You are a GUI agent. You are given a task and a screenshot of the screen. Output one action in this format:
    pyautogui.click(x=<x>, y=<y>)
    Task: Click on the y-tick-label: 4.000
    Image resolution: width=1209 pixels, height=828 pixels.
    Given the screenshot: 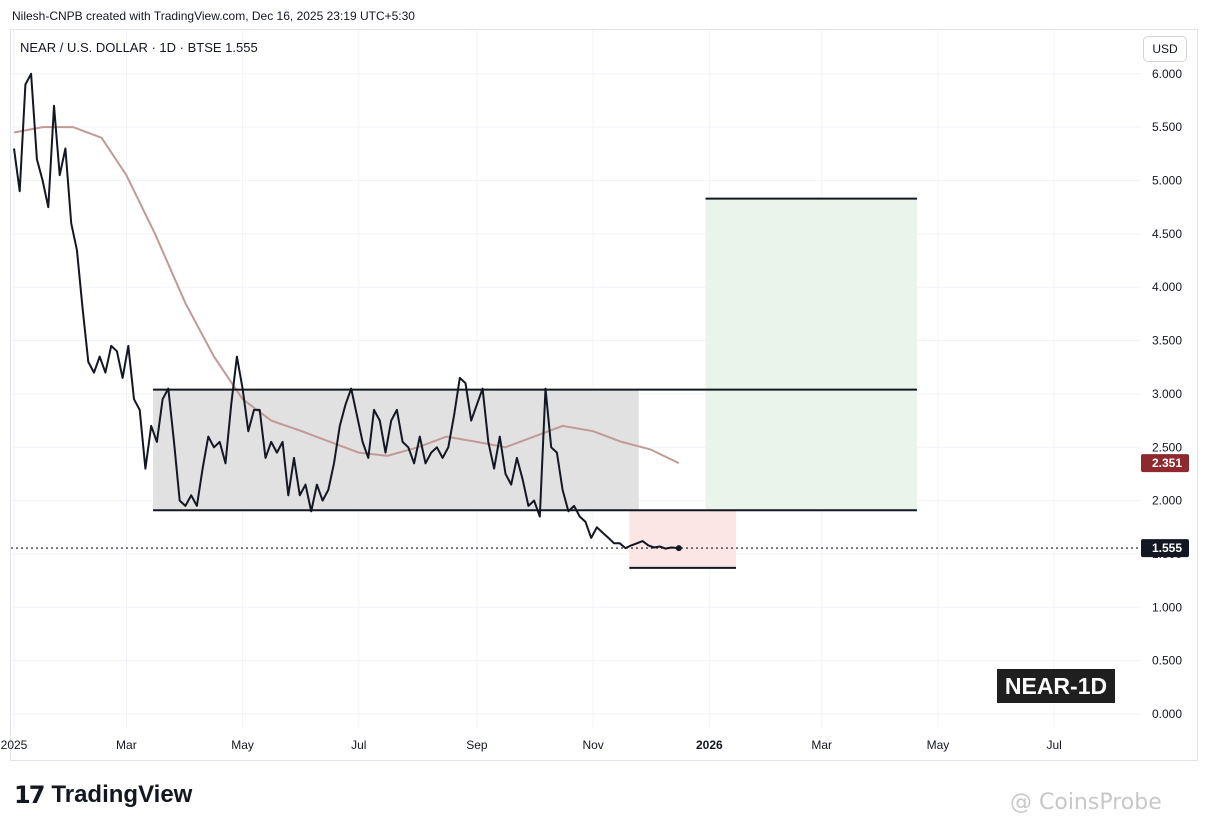 What is the action you would take?
    pyautogui.click(x=1167, y=287)
    